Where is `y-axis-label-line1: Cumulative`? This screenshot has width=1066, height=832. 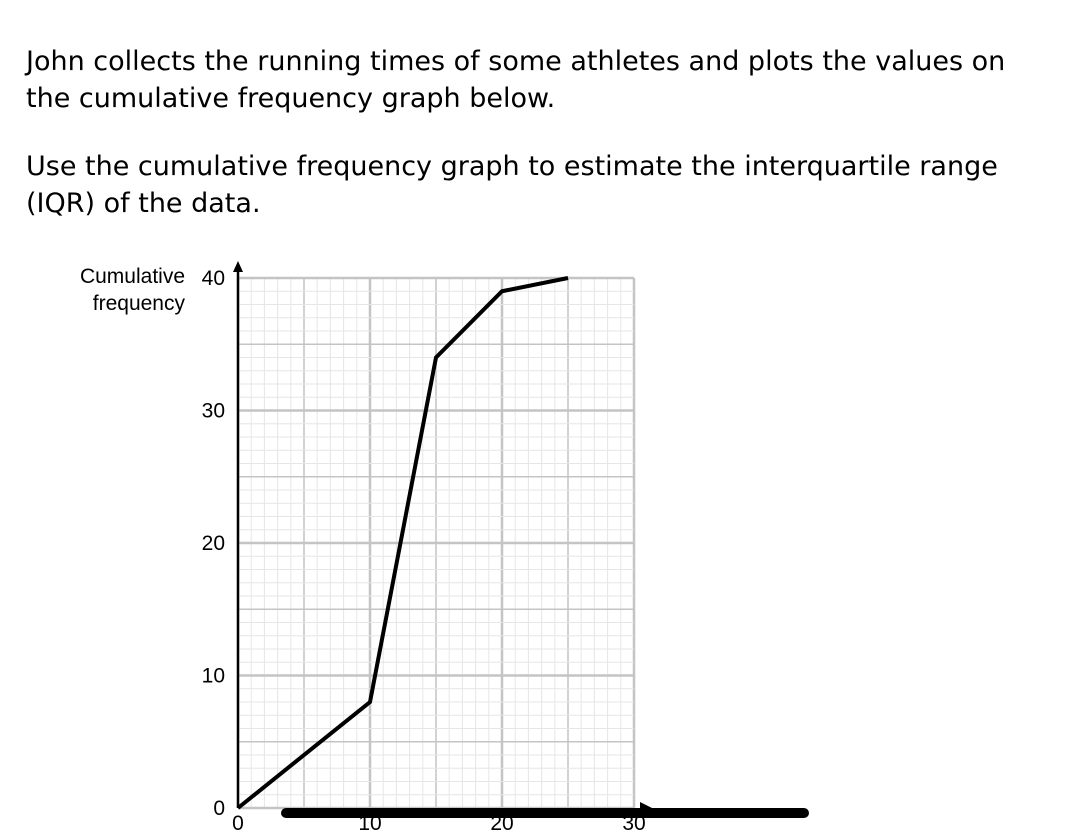 y-axis-label-line1: Cumulative is located at coordinates (132, 276).